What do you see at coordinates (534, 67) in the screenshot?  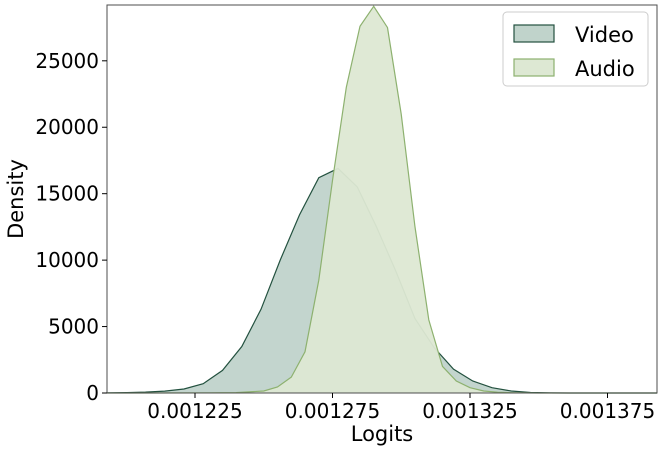 I see `legend-swatch-audio` at bounding box center [534, 67].